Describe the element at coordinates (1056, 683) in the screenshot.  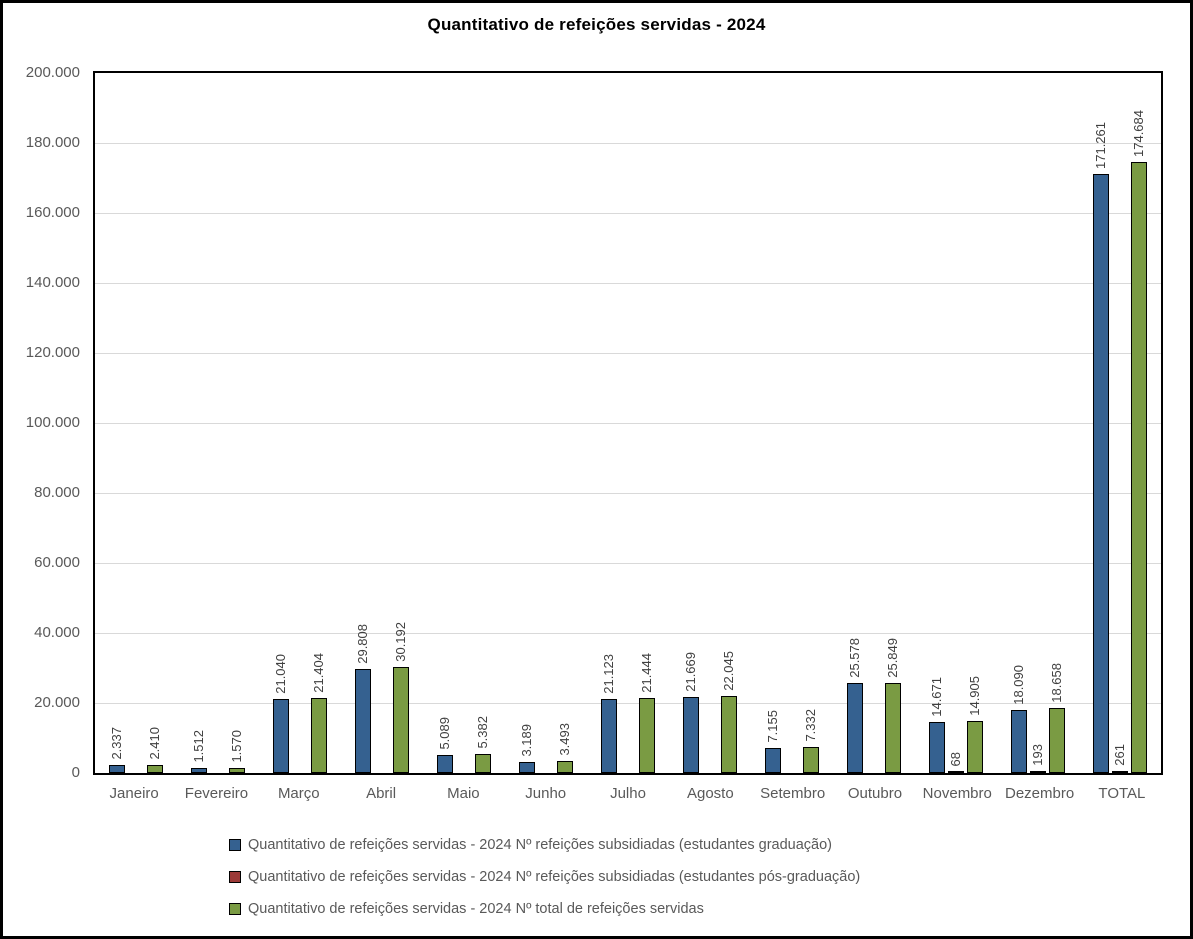
I see `bar-value-label: 18.658` at that location.